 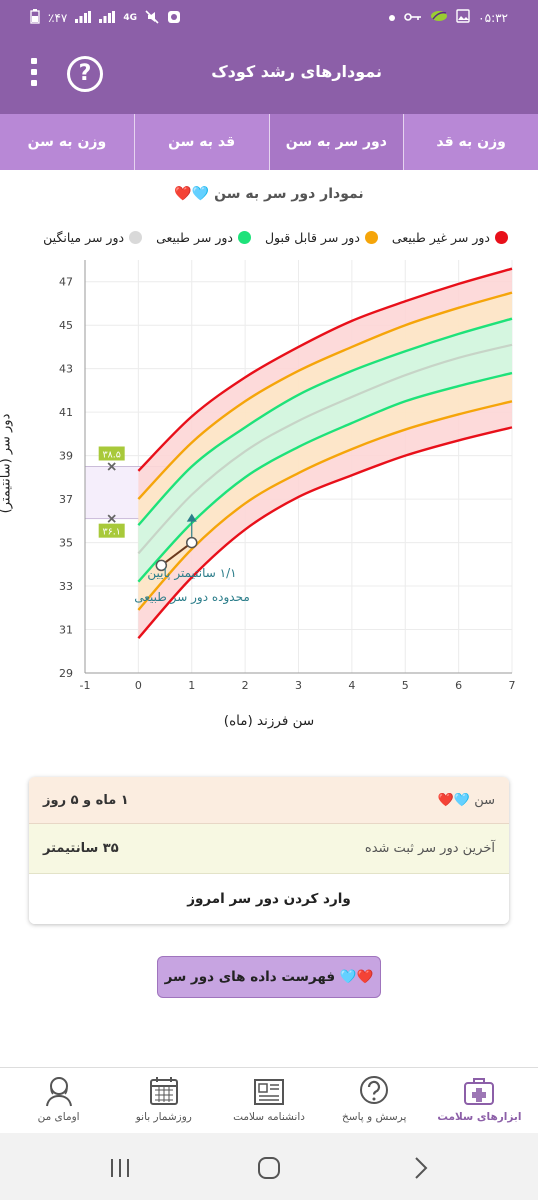 What do you see at coordinates (58, 1117) in the screenshot?
I see `nav-label: اومای من` at bounding box center [58, 1117].